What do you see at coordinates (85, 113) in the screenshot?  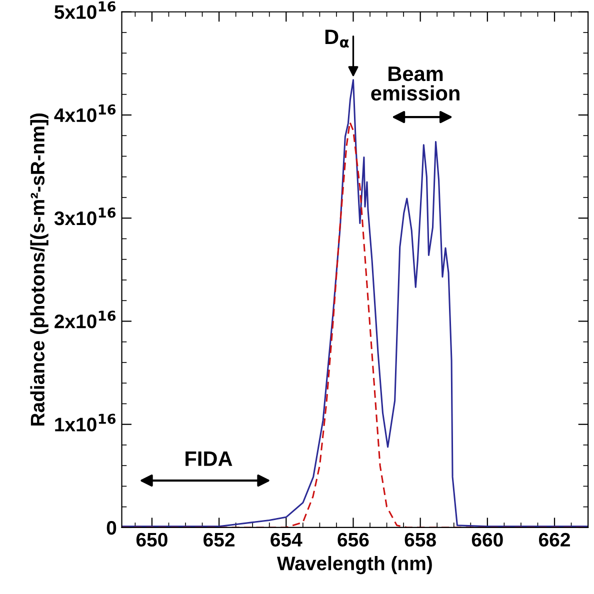 I see `y-tick-label: 4x10$^{16}$` at bounding box center [85, 113].